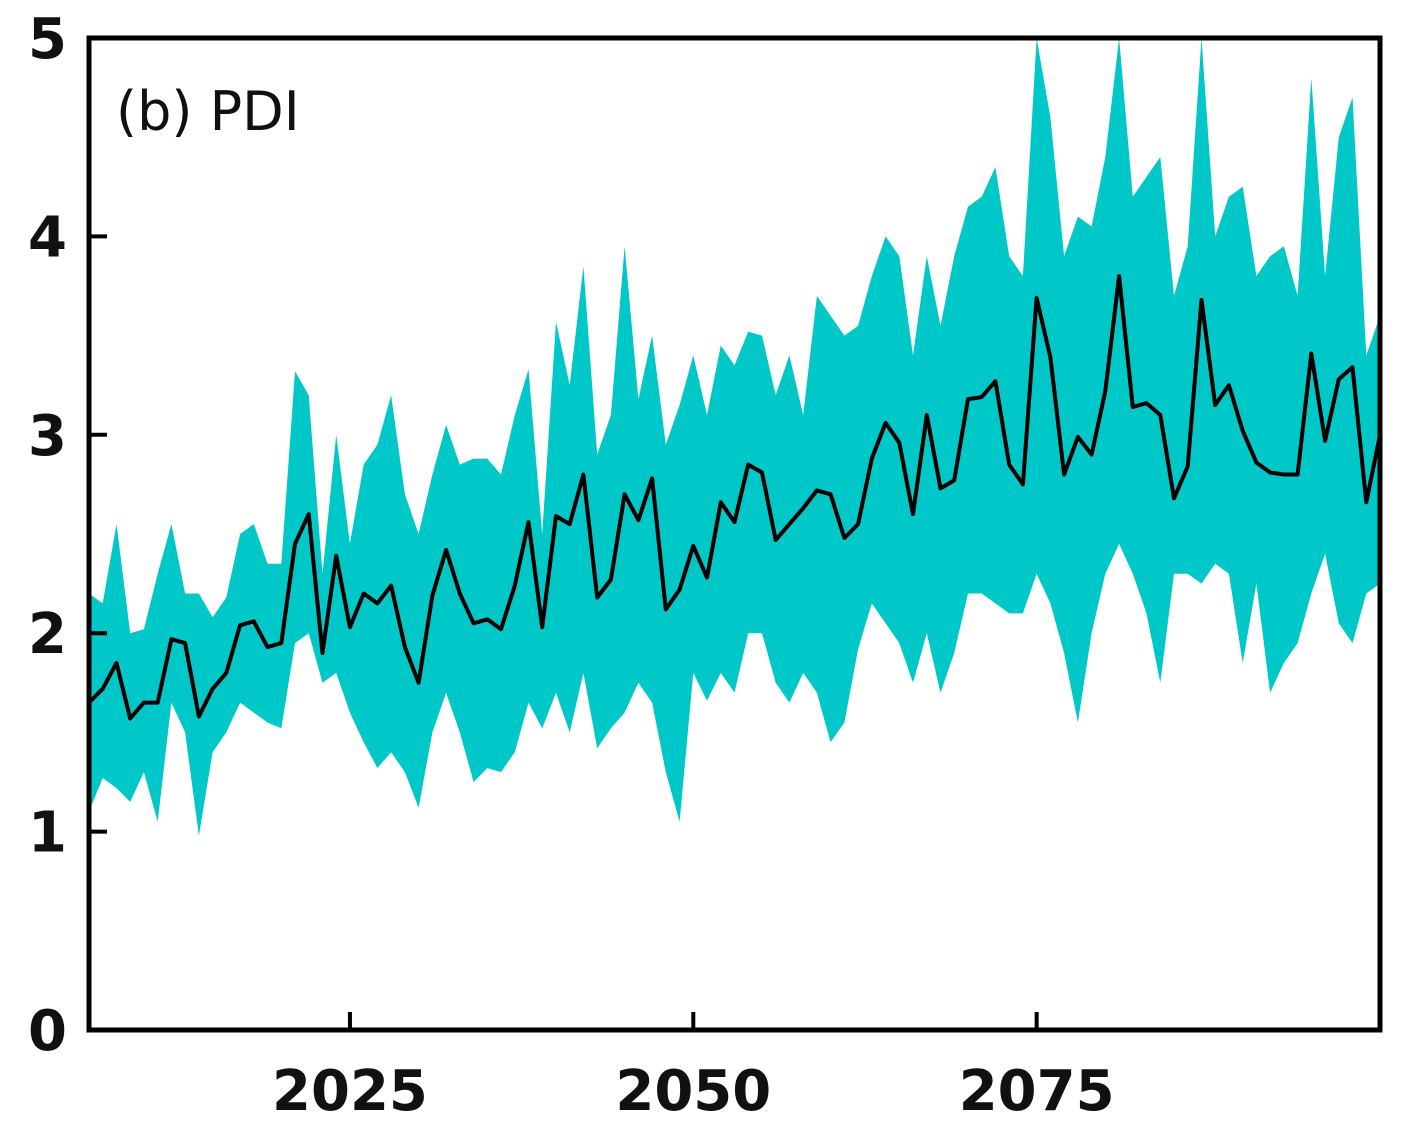 The width and height of the screenshot is (1414, 1128). Describe the element at coordinates (350, 1091) in the screenshot. I see `x-tick-label: 2025` at that location.